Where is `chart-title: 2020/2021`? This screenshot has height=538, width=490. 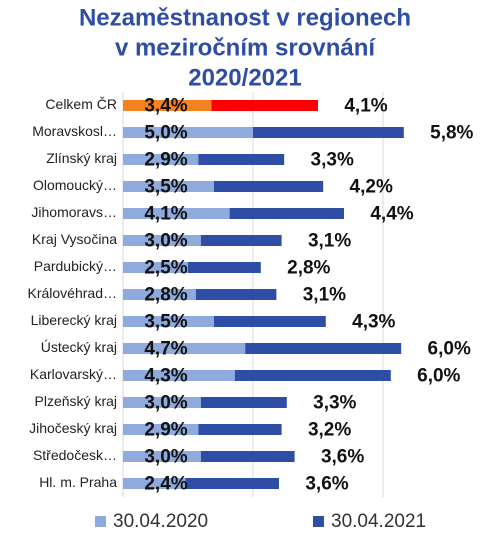
chart-title: 2020/2021 is located at coordinates (244, 77).